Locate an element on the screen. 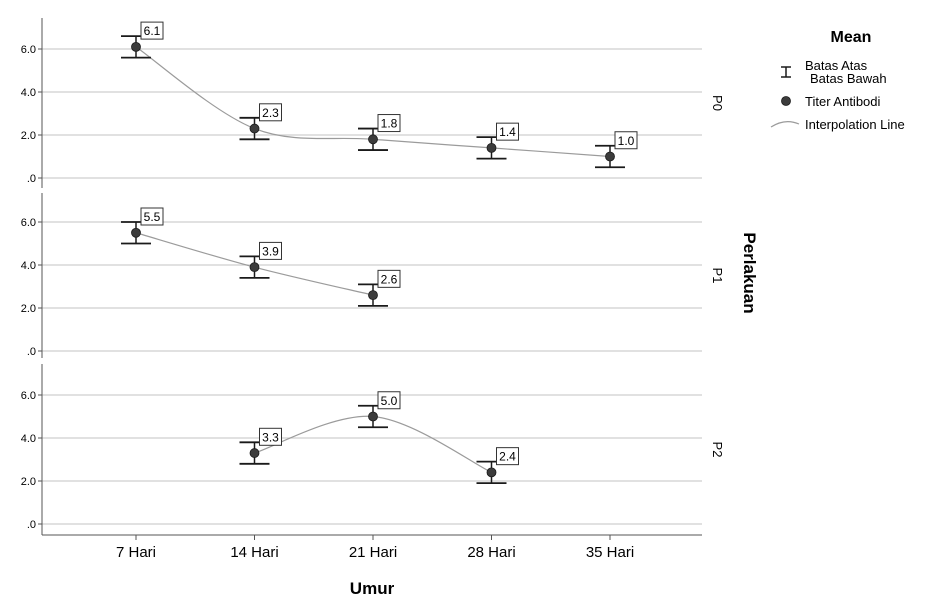 The height and width of the screenshot is (609, 936). data-label: 1.8 is located at coordinates (389, 124).